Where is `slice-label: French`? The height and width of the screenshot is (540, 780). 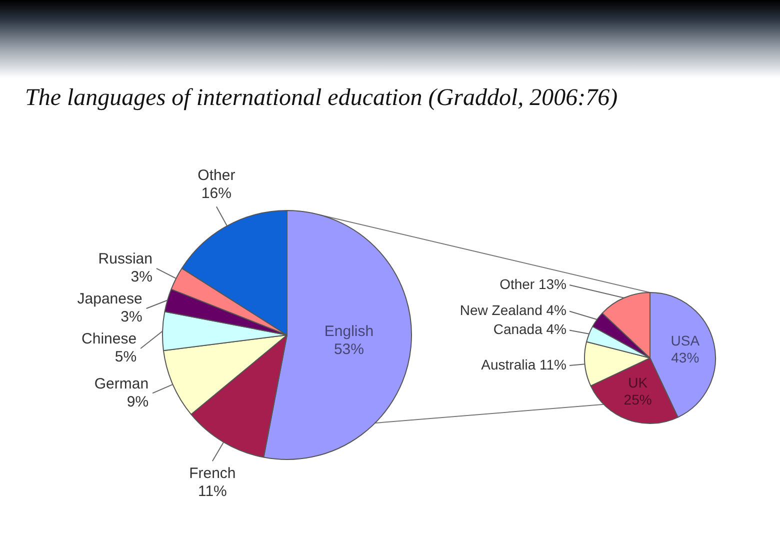
slice-label: French is located at coordinates (212, 473).